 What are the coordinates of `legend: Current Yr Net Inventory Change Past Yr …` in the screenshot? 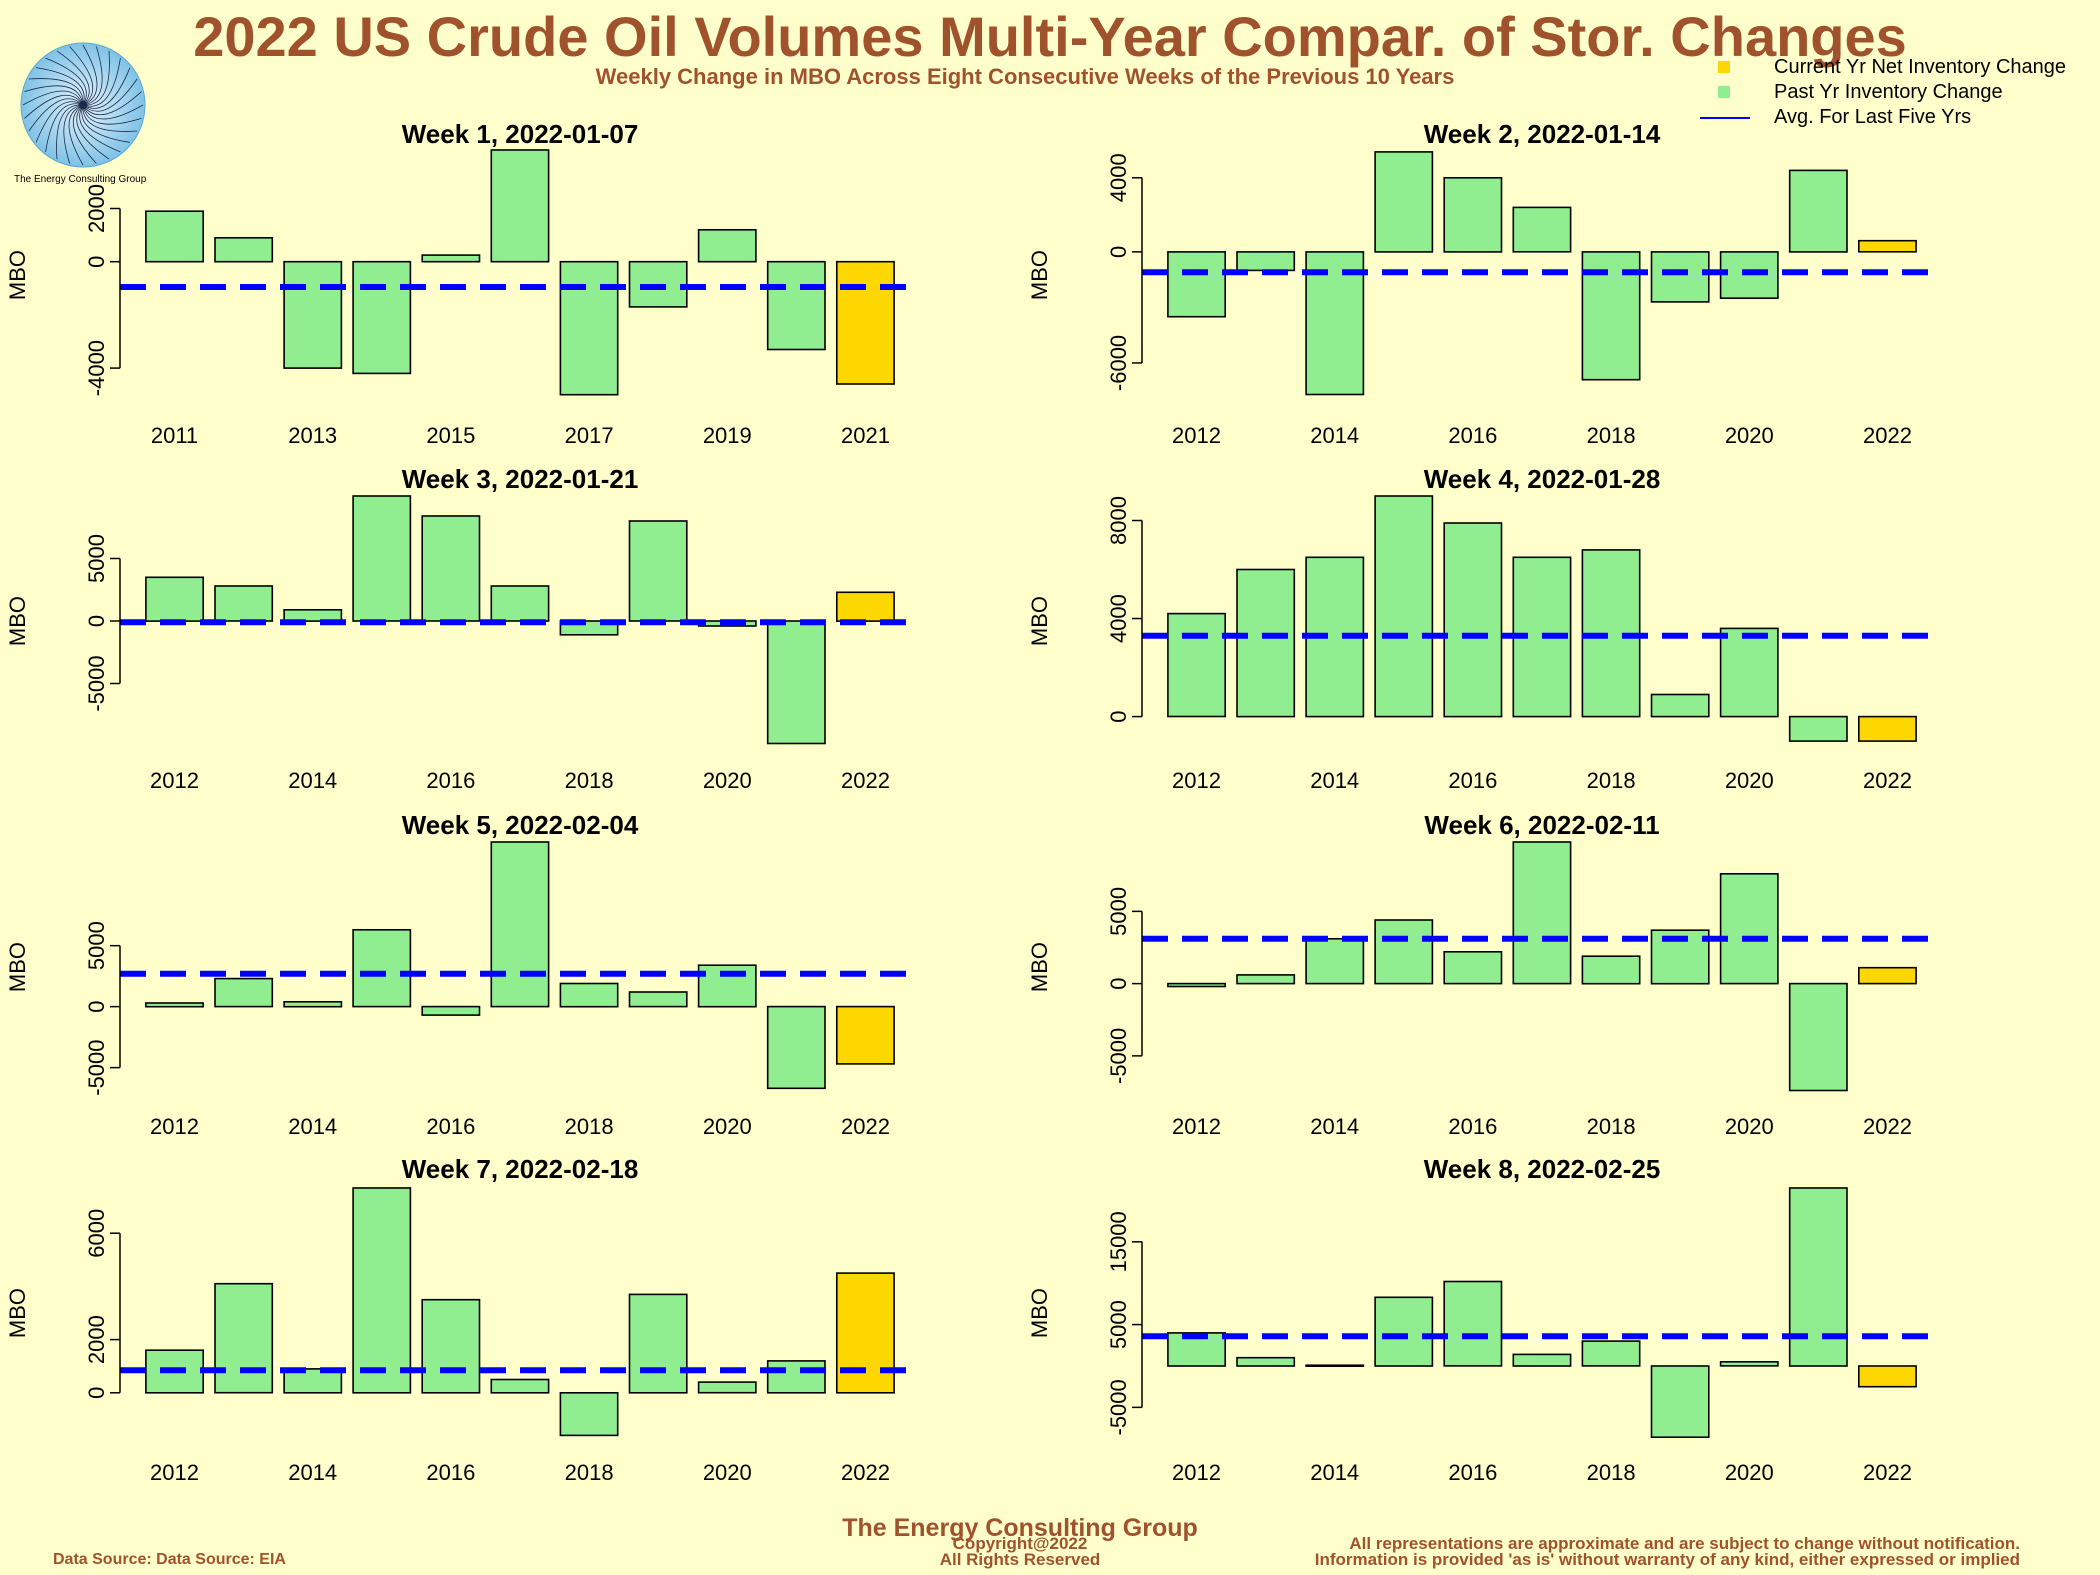 It's located at (1900, 93).